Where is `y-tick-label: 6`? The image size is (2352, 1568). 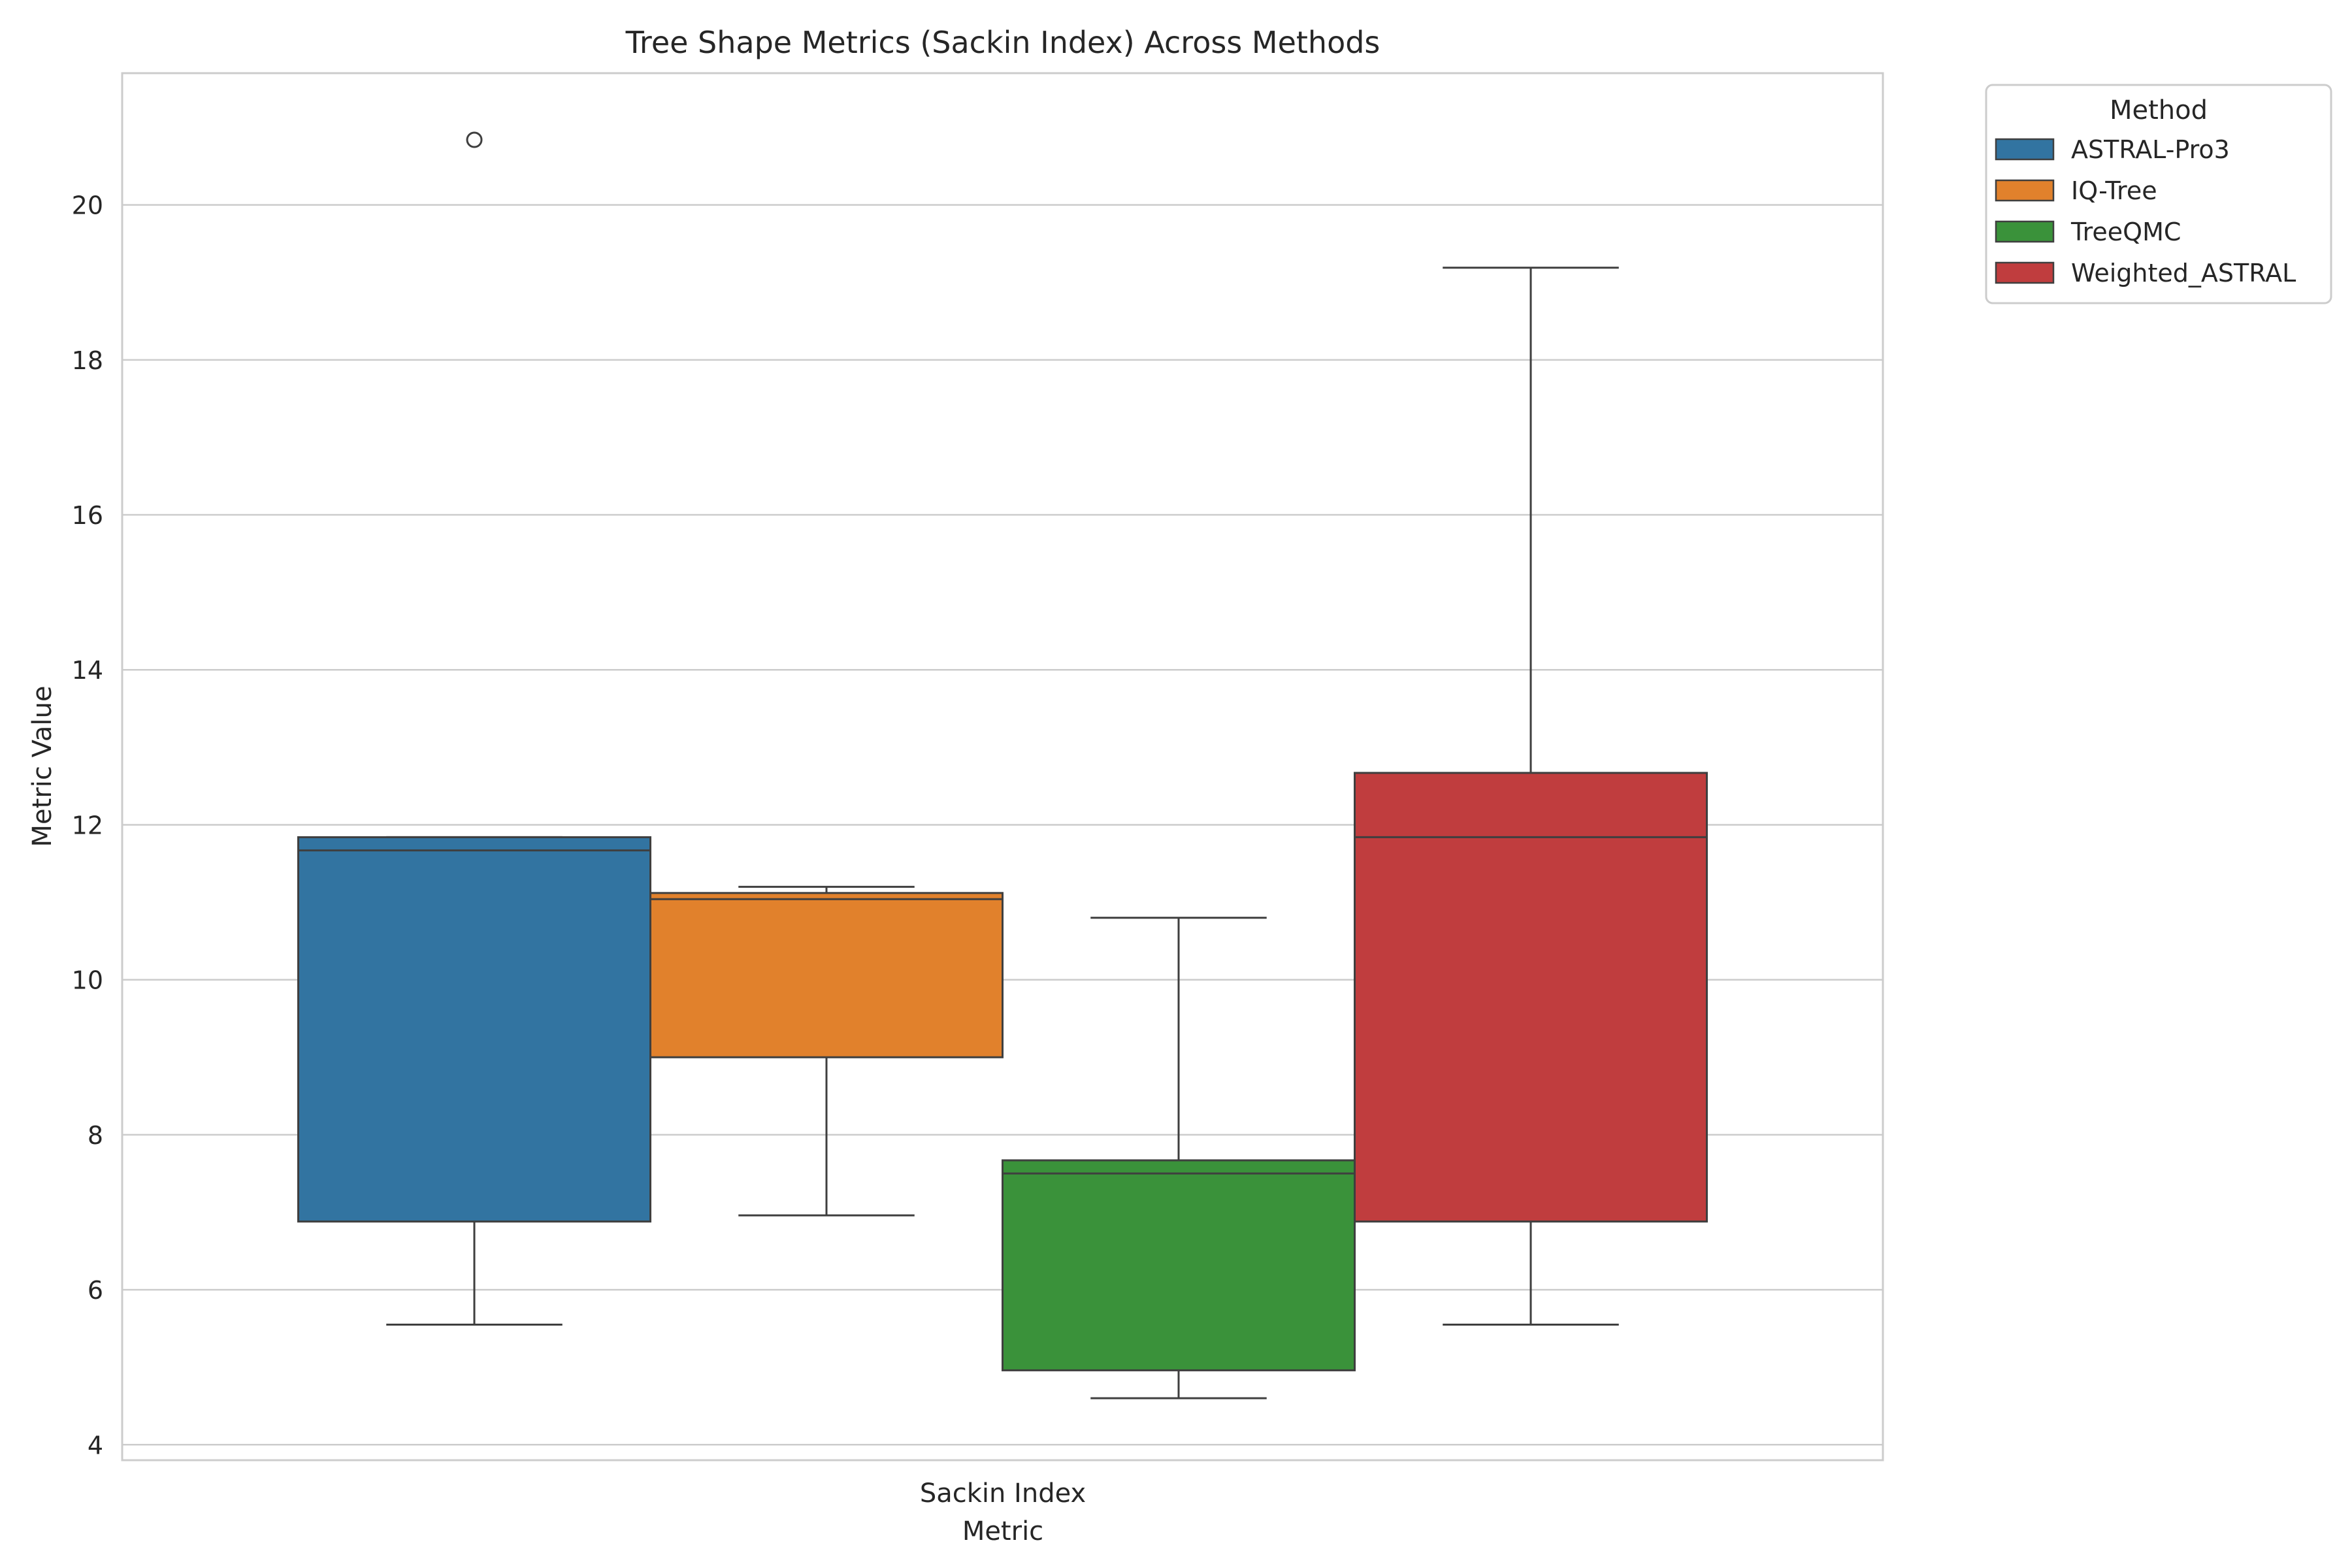
y-tick-label: 6 is located at coordinates (95, 1290).